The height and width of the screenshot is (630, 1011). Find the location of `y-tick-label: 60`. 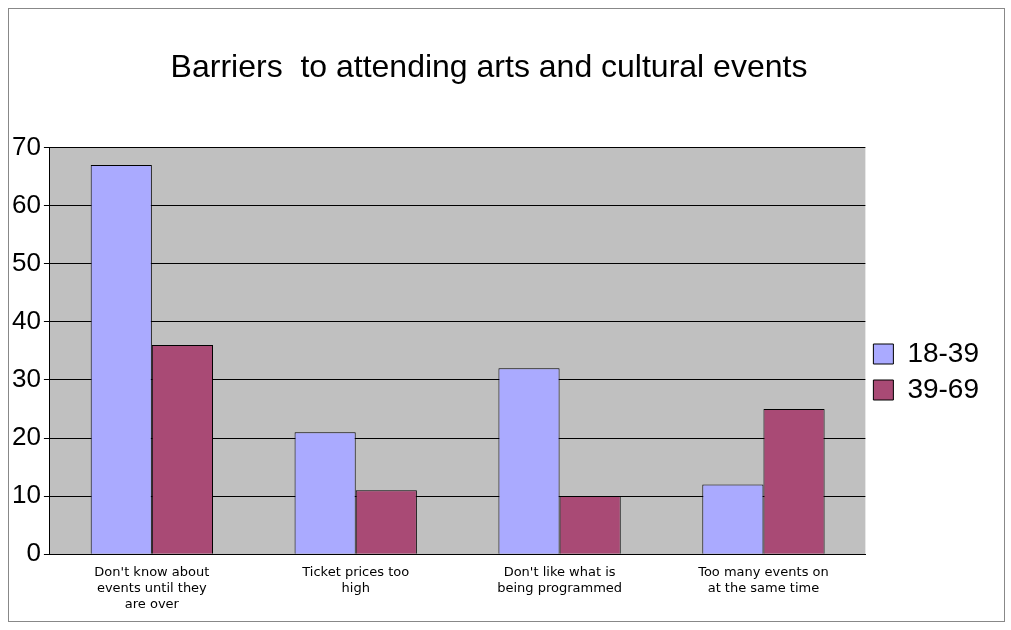

y-tick-label: 60 is located at coordinates (26, 203).